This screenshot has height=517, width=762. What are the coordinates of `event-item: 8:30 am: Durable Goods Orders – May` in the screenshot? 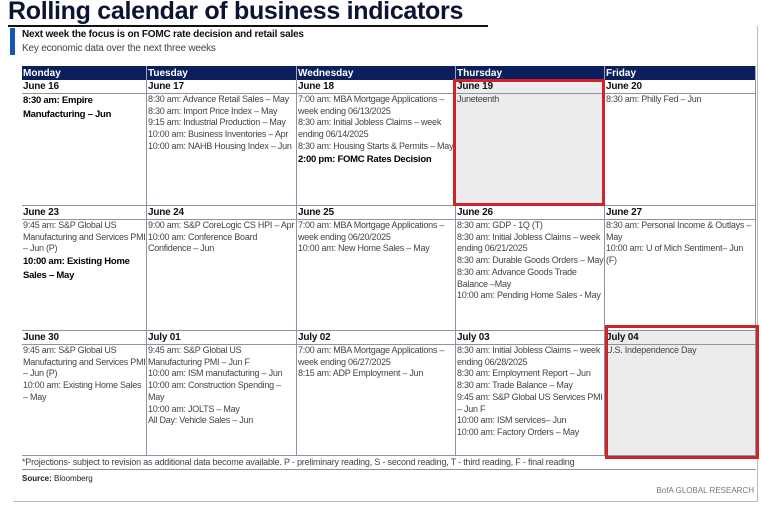 It's located at (530, 260).